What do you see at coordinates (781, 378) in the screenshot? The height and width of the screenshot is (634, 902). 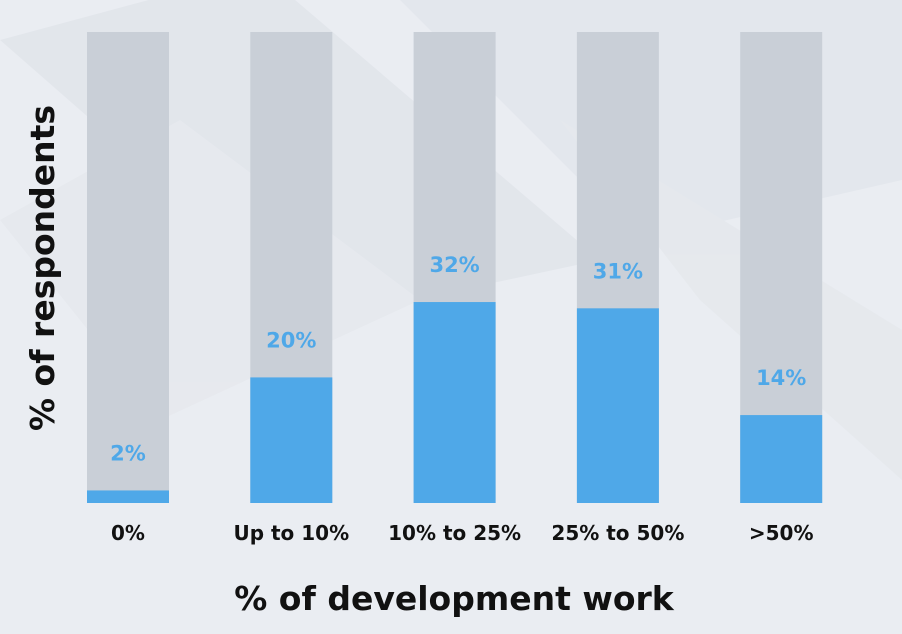 I see `data-label: 14%` at bounding box center [781, 378].